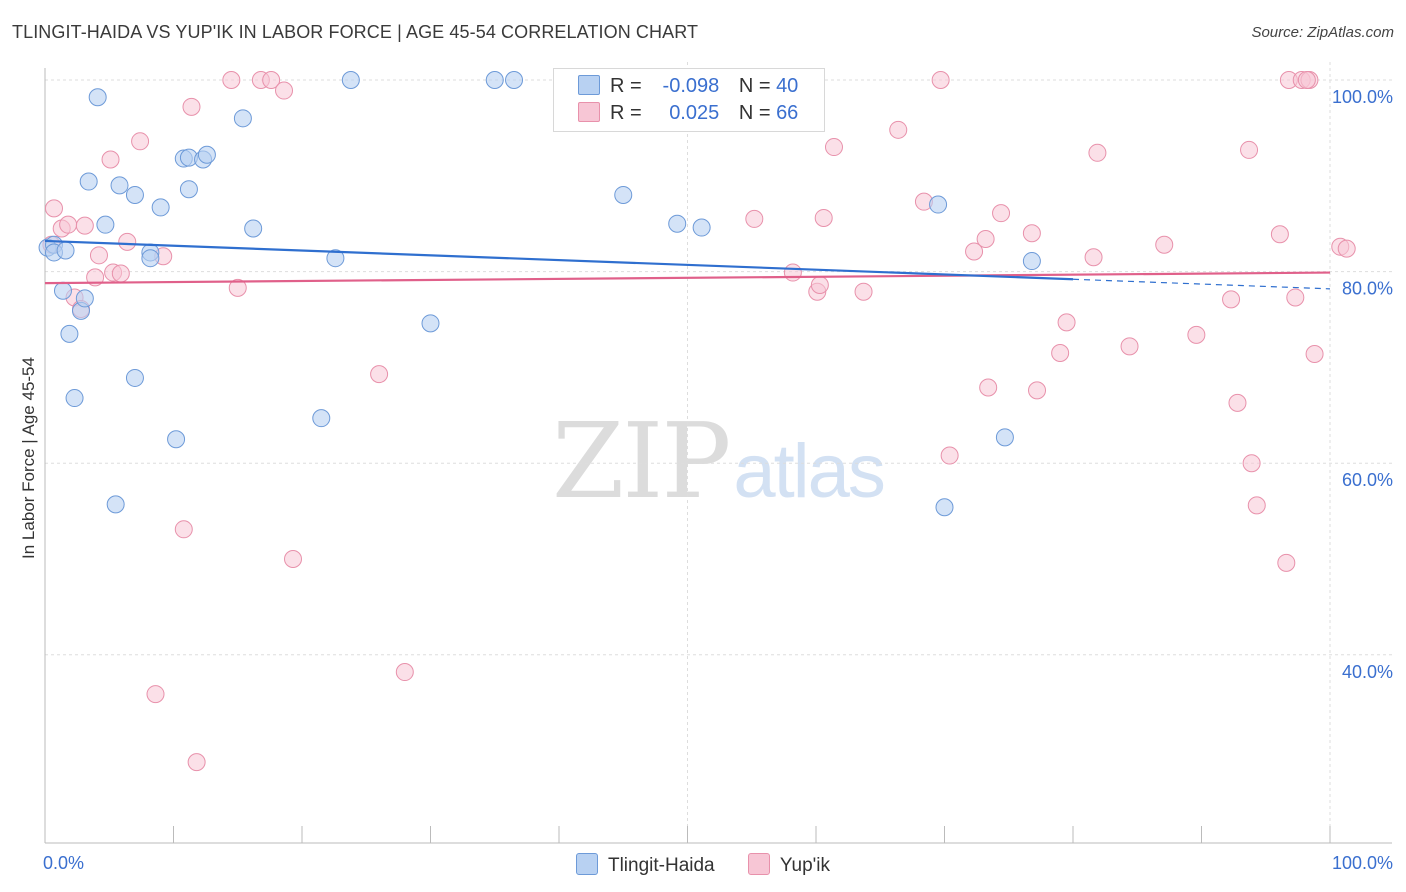 Image resolution: width=1406 pixels, height=892 pixels. Describe the element at coordinates (1322, 32) in the screenshot. I see `source-label: Source: ZipAtlas.com` at that location.